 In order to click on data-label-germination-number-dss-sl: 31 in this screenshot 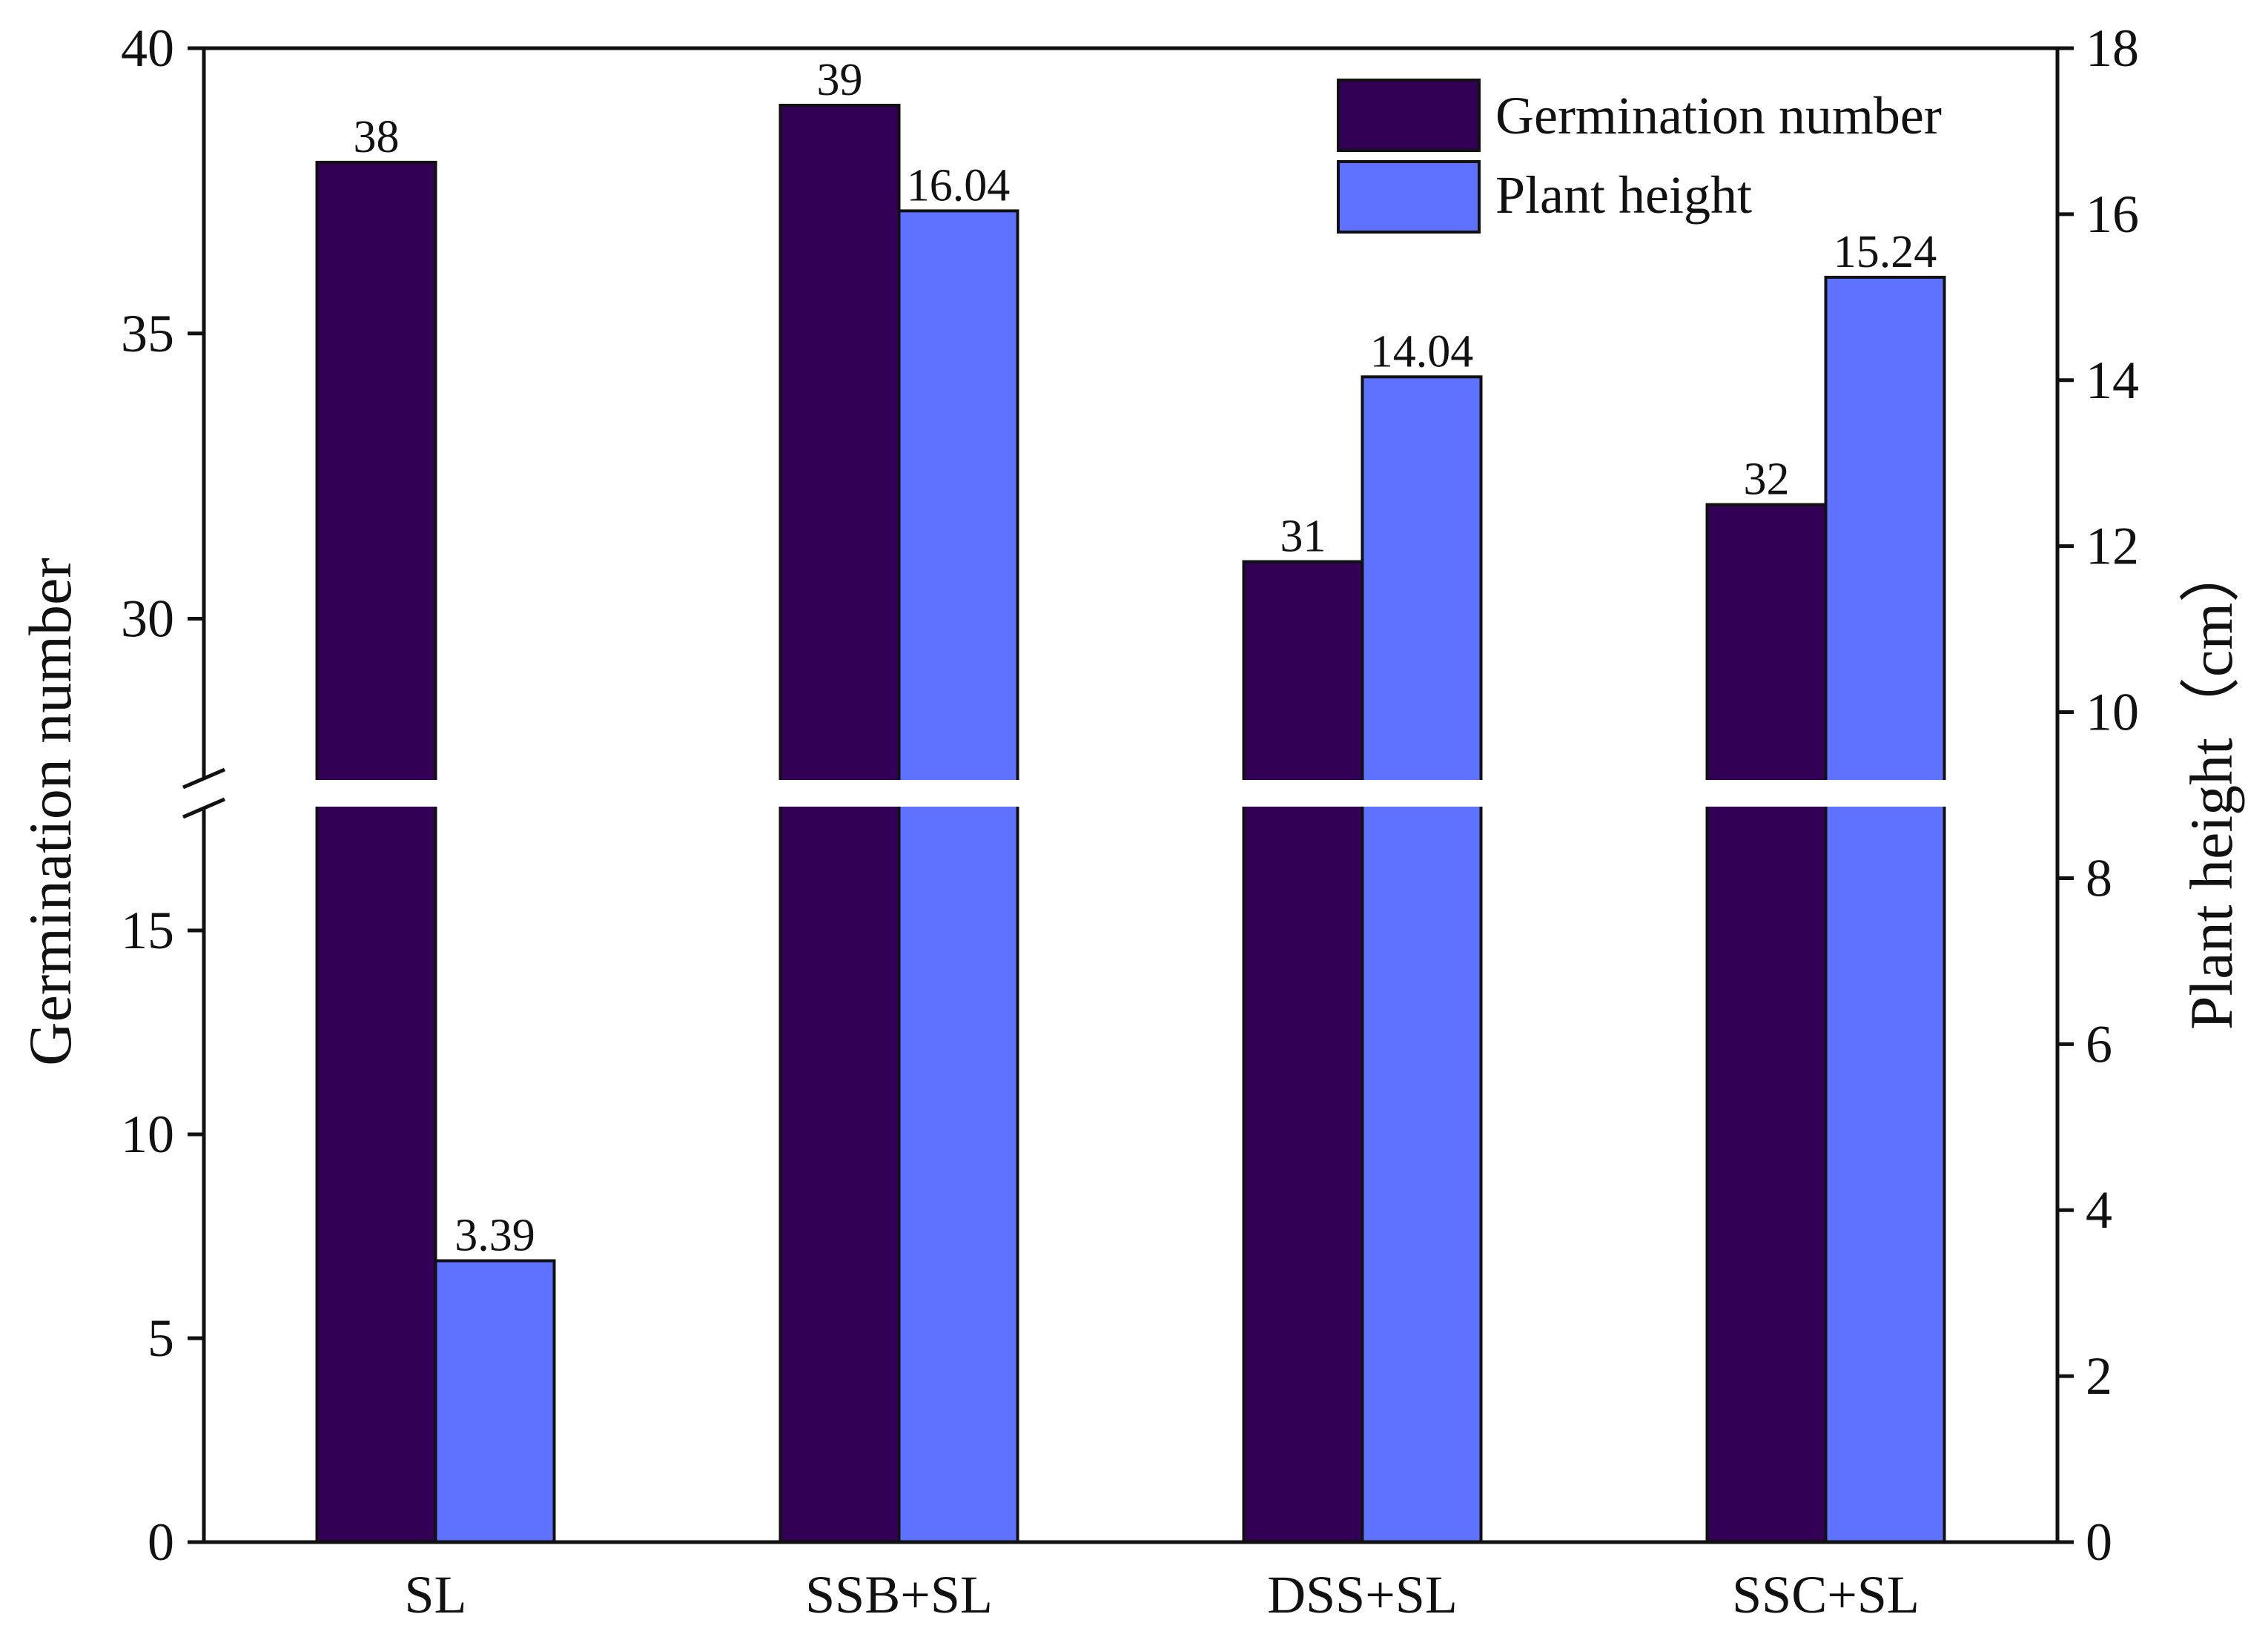, I will do `click(1303, 537)`.